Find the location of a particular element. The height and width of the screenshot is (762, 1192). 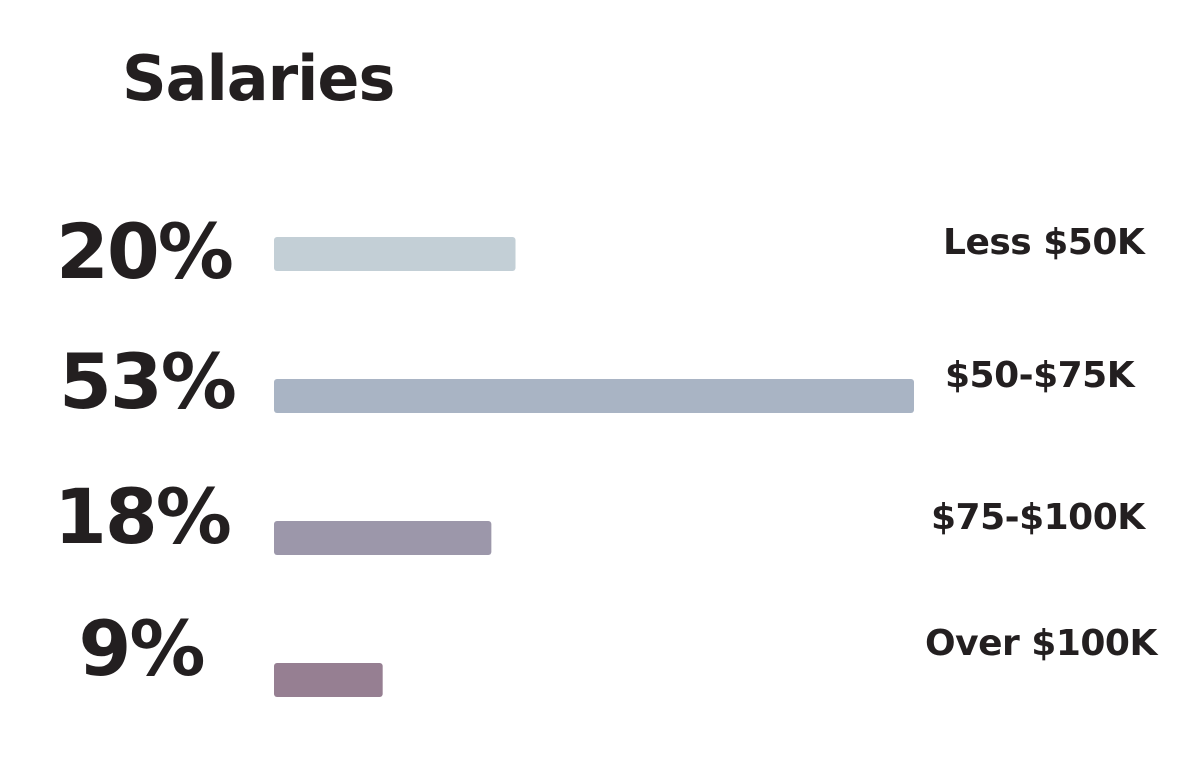

chart-title: Salaries is located at coordinates (258, 78).